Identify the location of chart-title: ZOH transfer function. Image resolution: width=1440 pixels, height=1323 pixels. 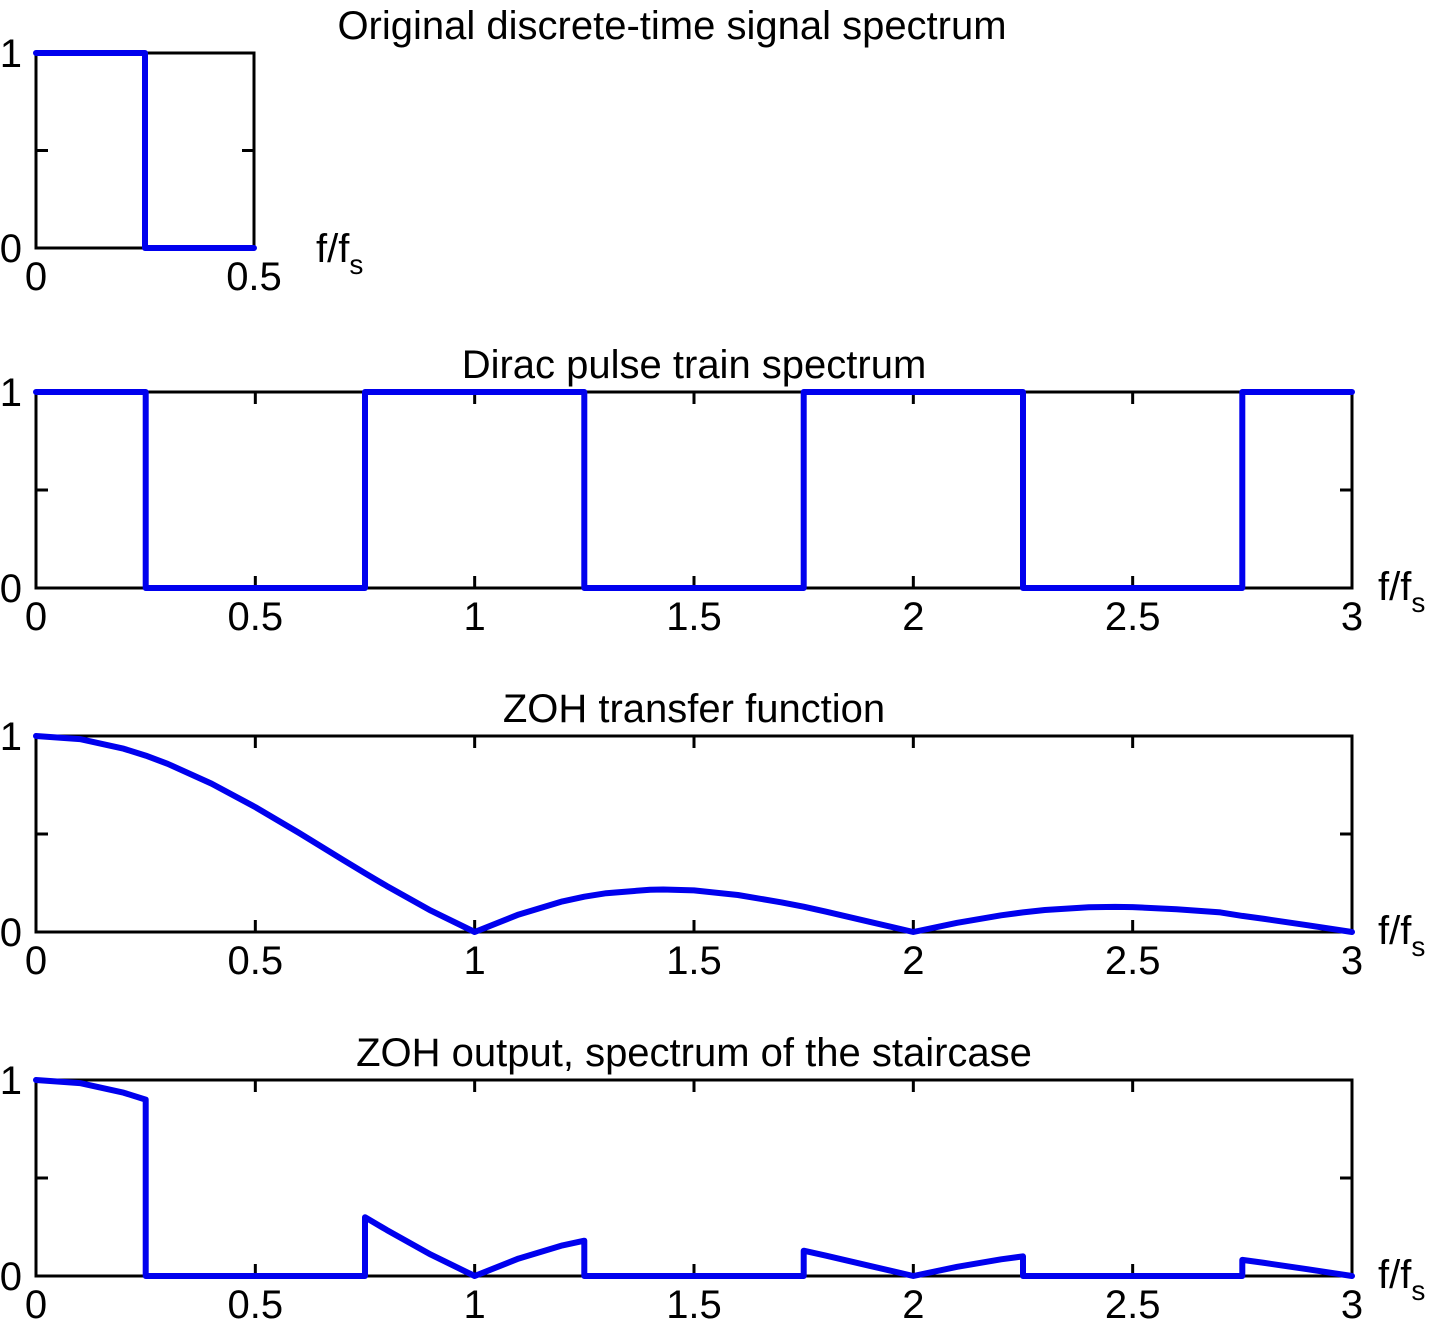
(694, 709).